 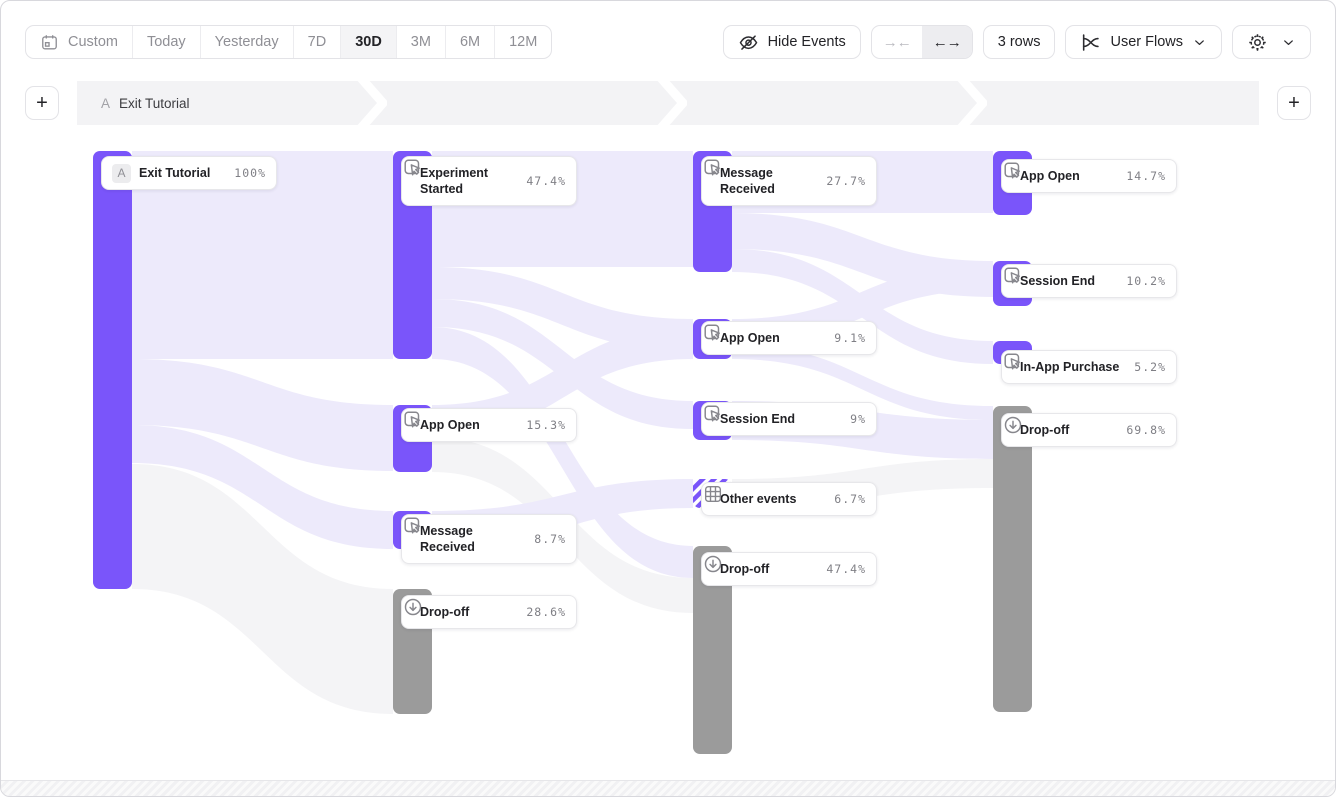 What do you see at coordinates (523, 42) in the screenshot?
I see `date-range-12m: 12M` at bounding box center [523, 42].